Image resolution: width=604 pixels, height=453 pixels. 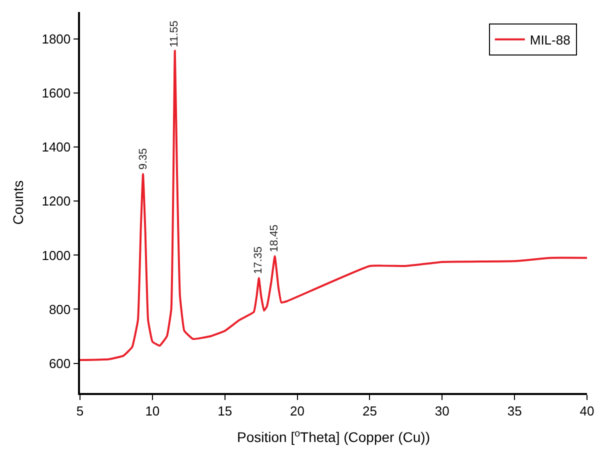 I want to click on x-tick-label: 10, so click(x=152, y=410).